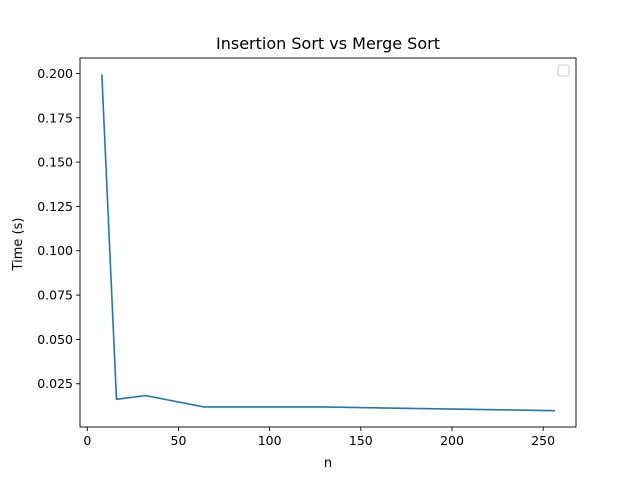 This screenshot has width=640, height=480. I want to click on y-tick-label: 0.200, so click(55, 73).